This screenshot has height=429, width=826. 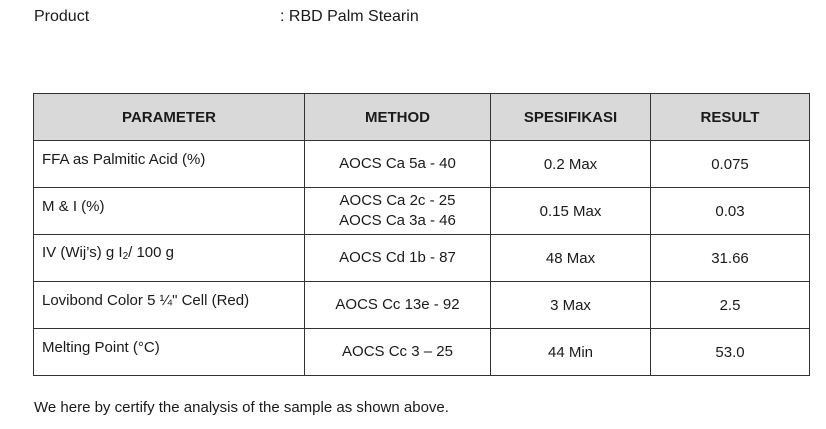 I want to click on method-text: AOCS Ca 5a - 40, so click(x=397, y=163).